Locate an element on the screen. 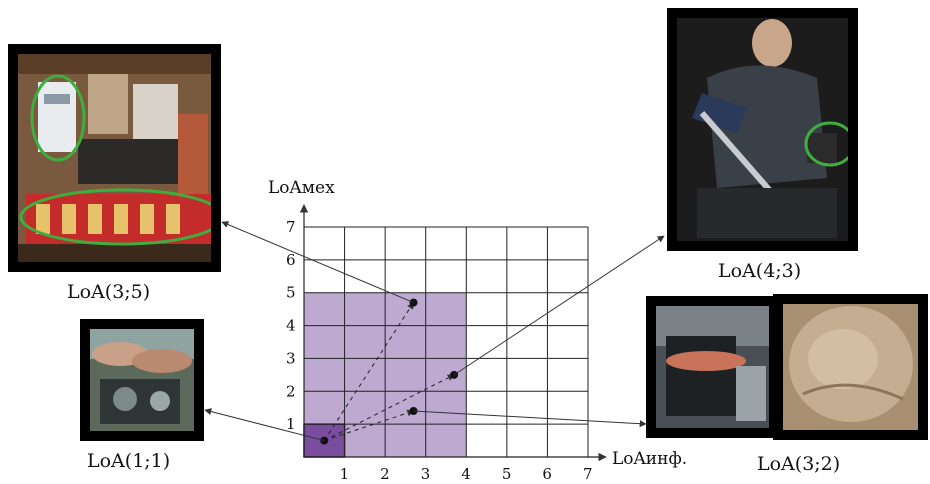  y-tick-label: 6 is located at coordinates (291, 260).